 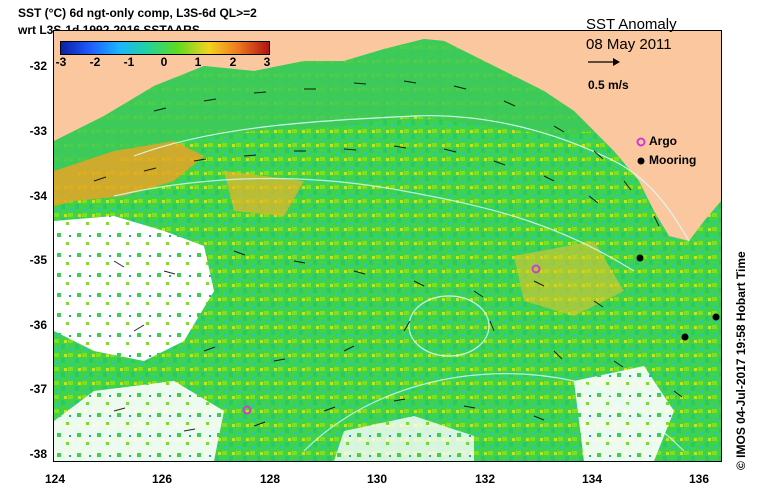 What do you see at coordinates (61, 62) in the screenshot?
I see `colorbar-tick: -3` at bounding box center [61, 62].